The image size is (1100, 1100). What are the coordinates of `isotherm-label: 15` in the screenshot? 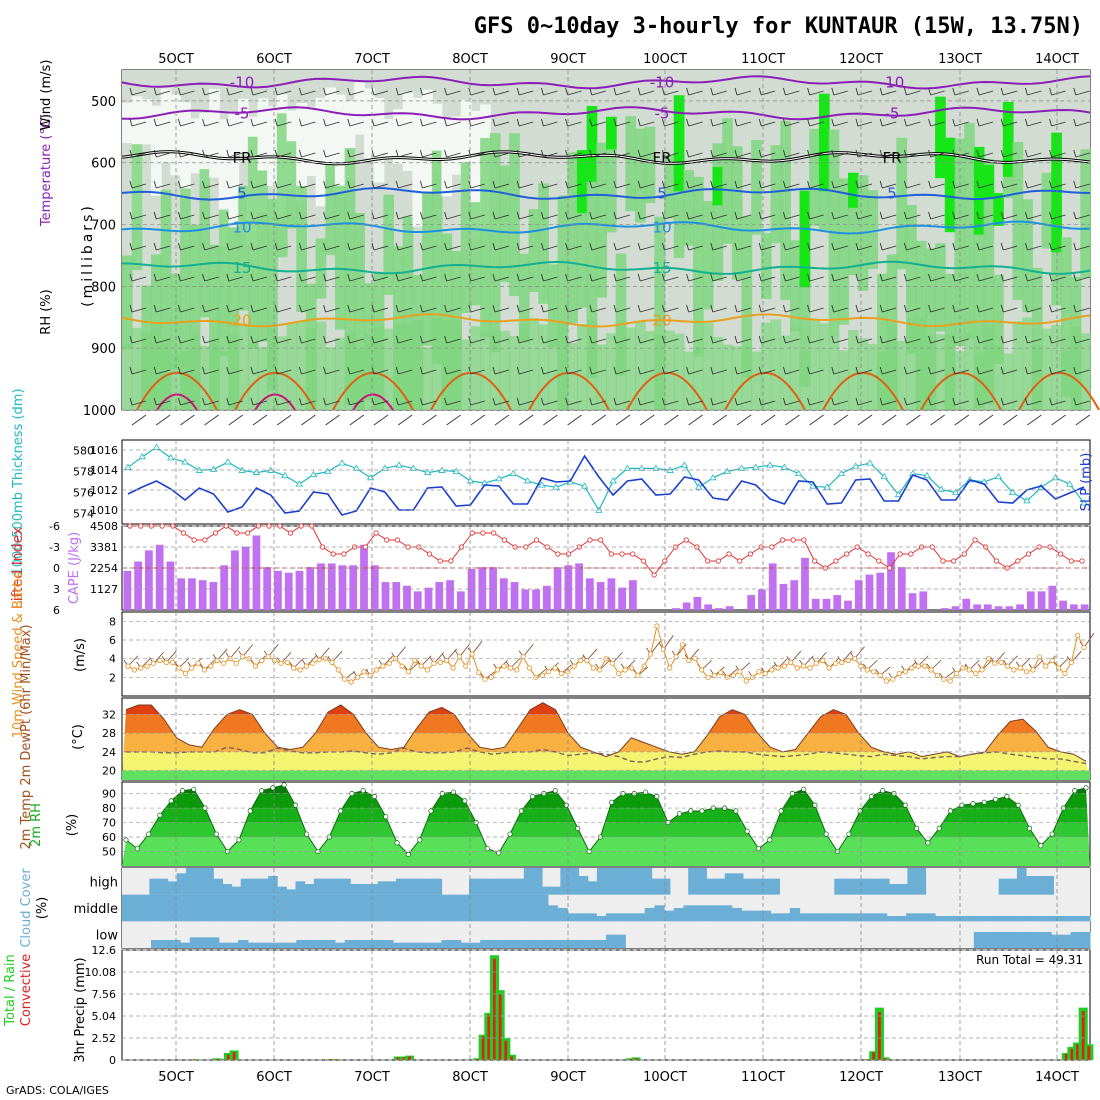 It's located at (241, 268).